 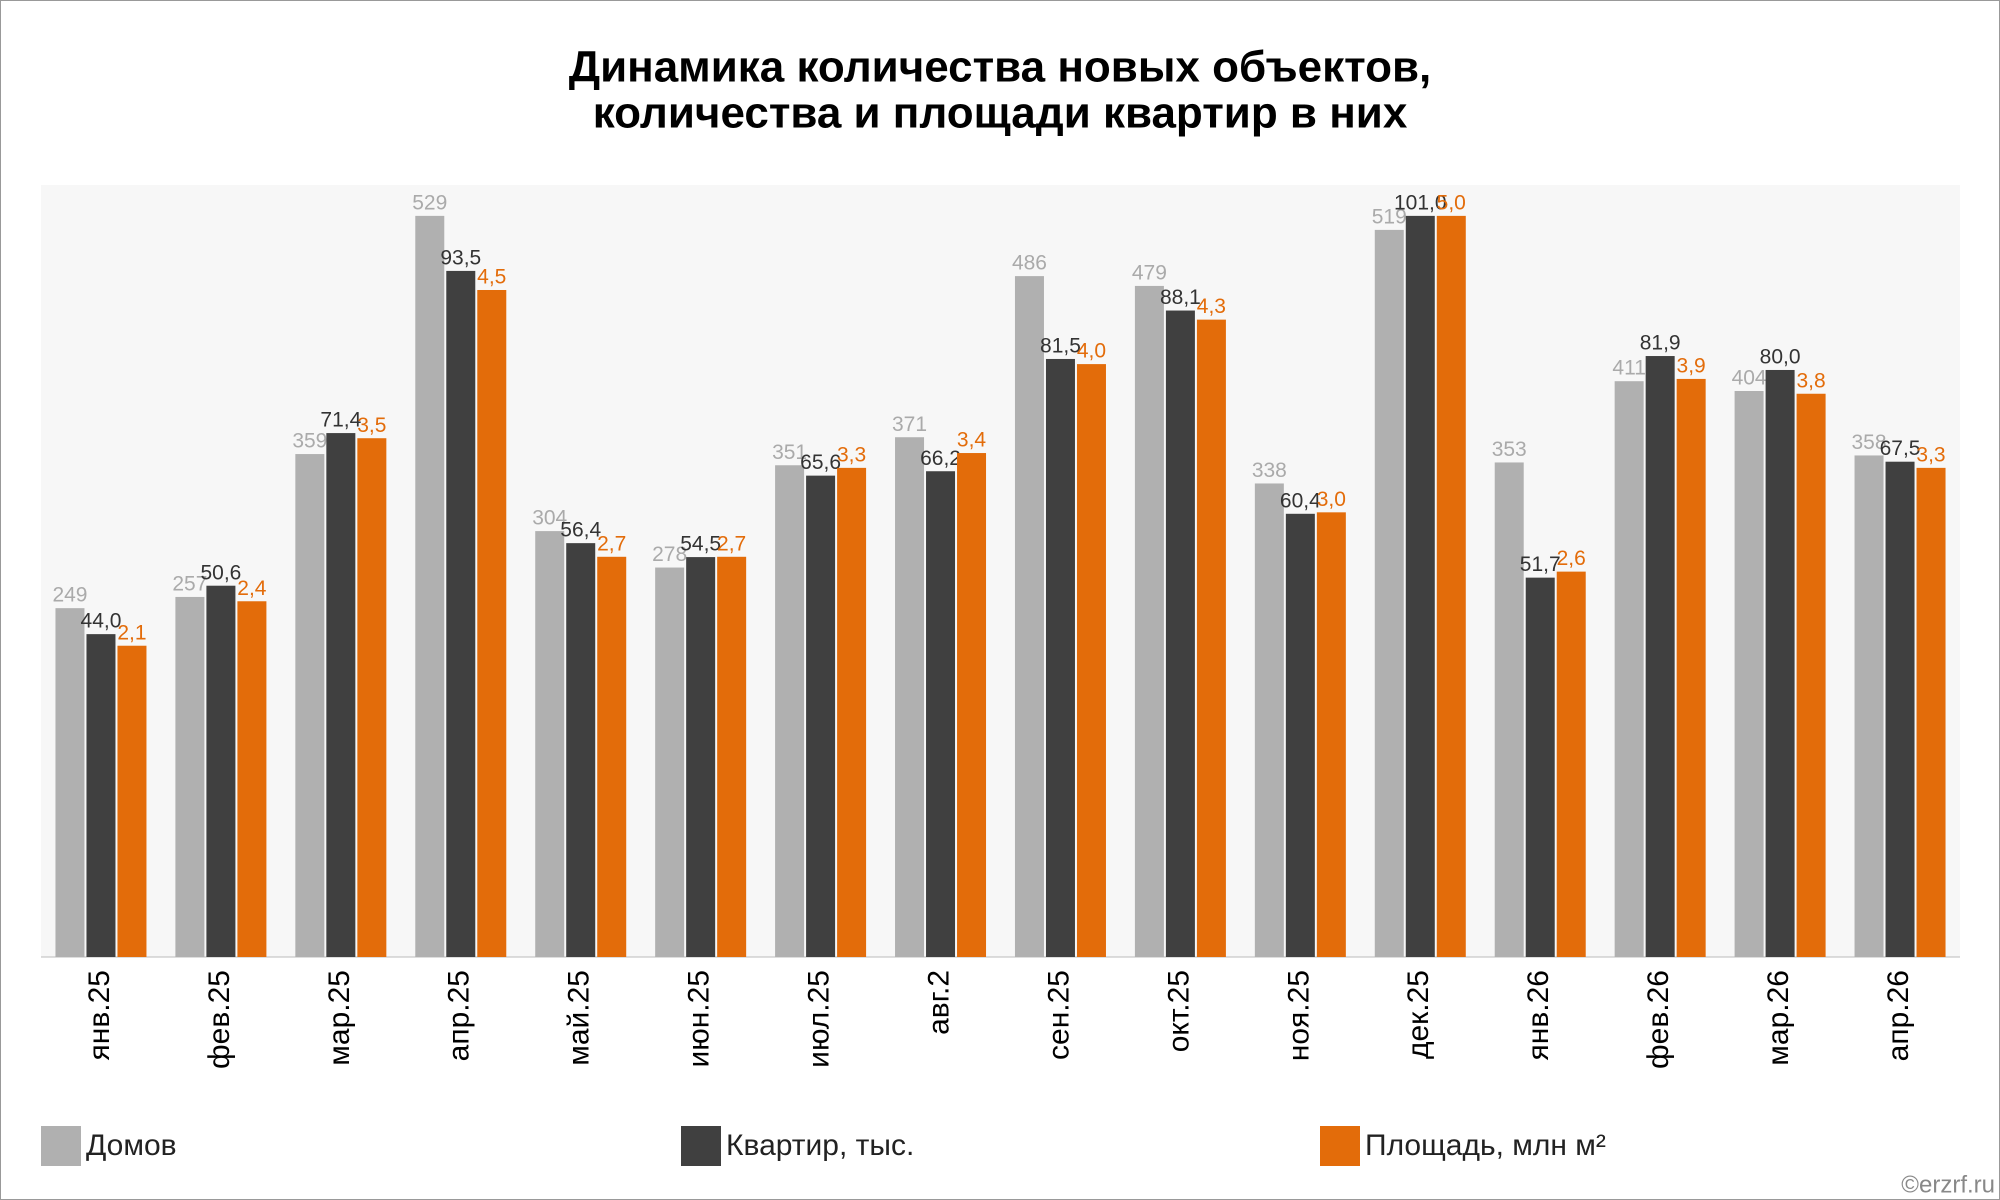 I want to click on x-tick-label: дек.25, so click(x=1418, y=1014).